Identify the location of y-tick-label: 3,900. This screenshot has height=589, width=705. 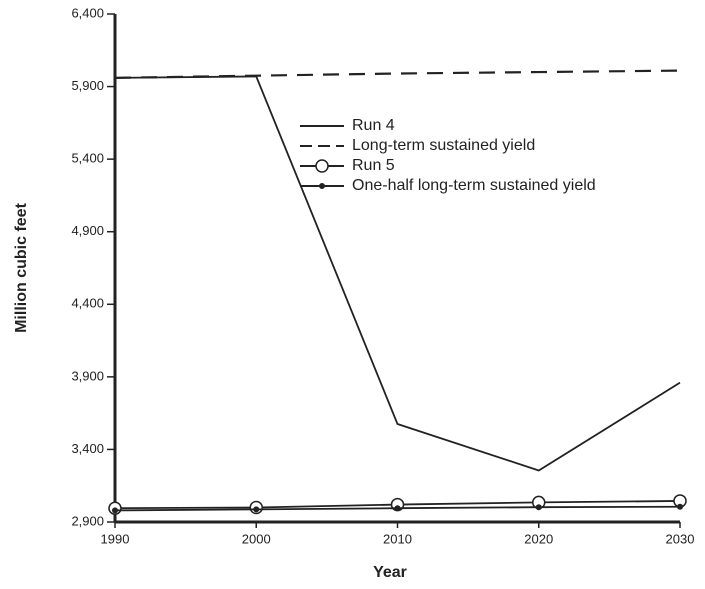
(87, 375).